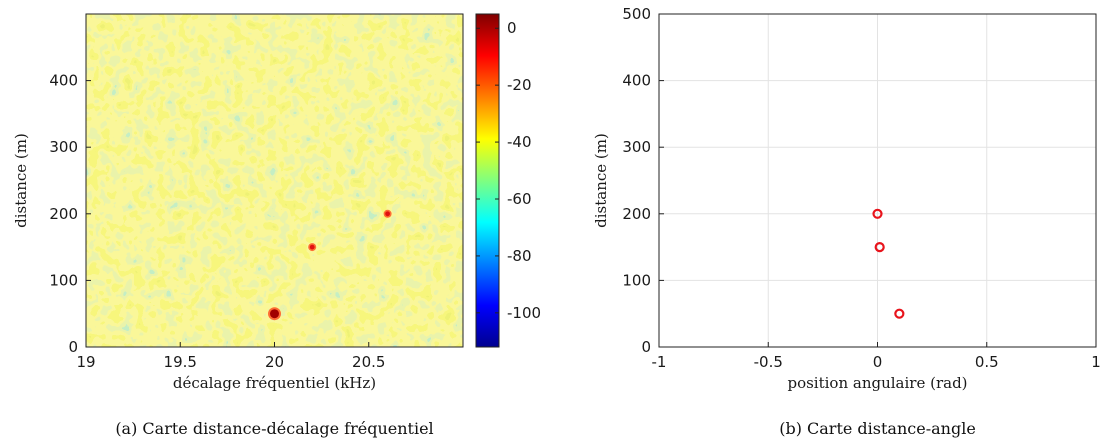  I want to click on colorbar-tick-label: -20, so click(519, 85).